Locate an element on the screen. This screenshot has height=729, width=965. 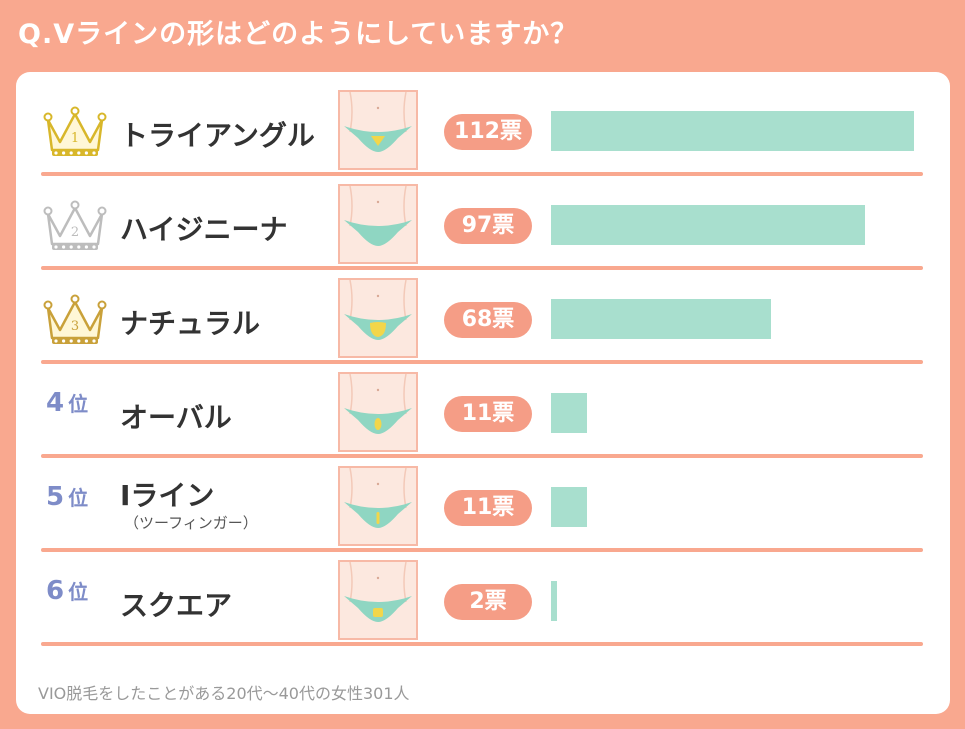
rank-number: 4 is located at coordinates (55, 403).